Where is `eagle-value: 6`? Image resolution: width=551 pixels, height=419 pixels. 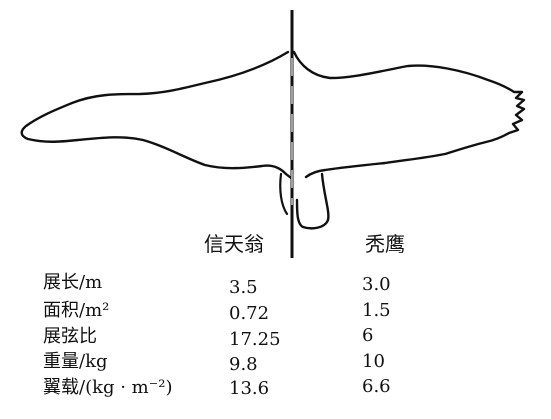
eagle-value: 6 is located at coordinates (367, 335).